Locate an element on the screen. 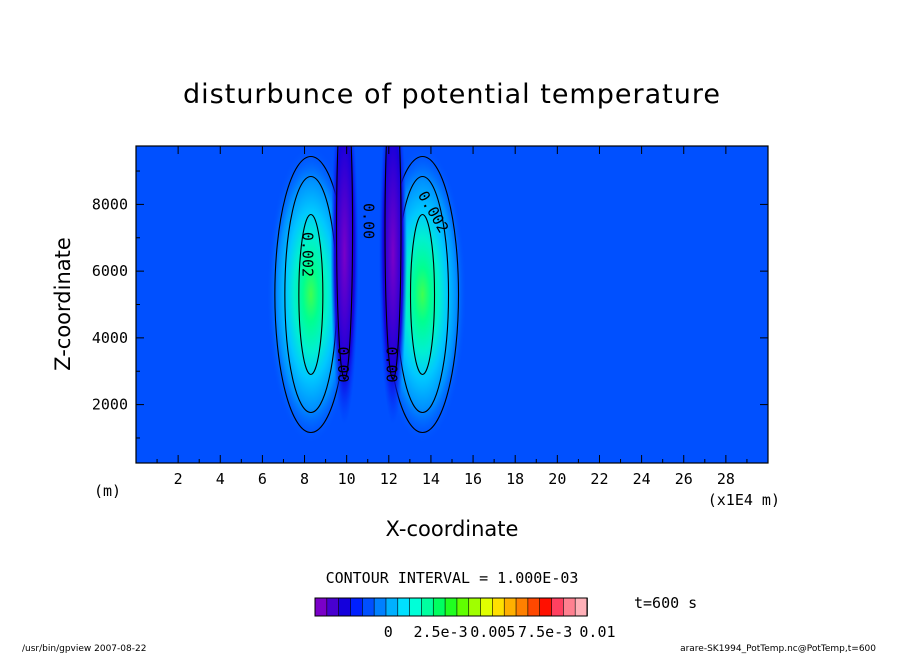 The image size is (904, 654). x-tick-label-12: 12 is located at coordinates (389, 479).